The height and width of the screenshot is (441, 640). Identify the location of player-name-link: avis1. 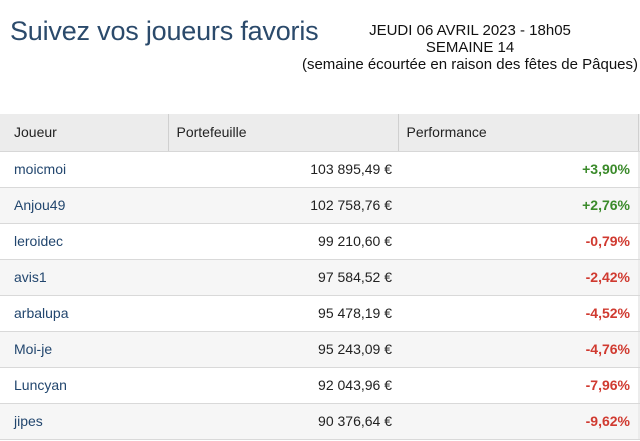
(84, 277).